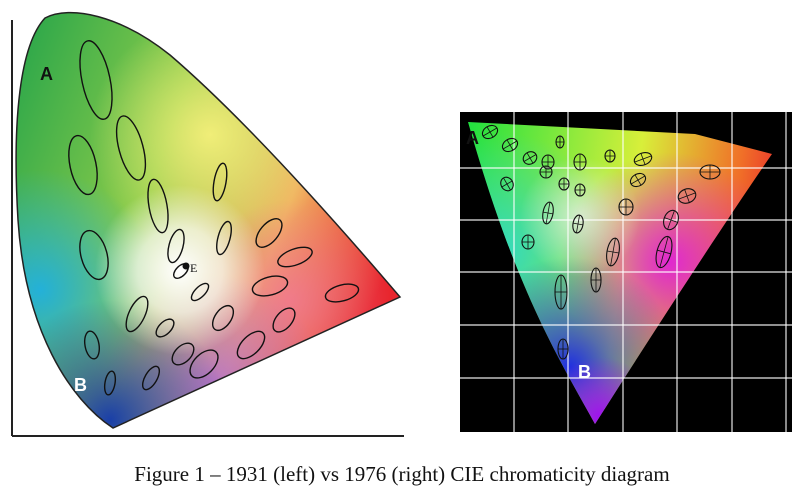  What do you see at coordinates (601, 242) in the screenshot?
I see `macadam-ellipses` at bounding box center [601, 242].